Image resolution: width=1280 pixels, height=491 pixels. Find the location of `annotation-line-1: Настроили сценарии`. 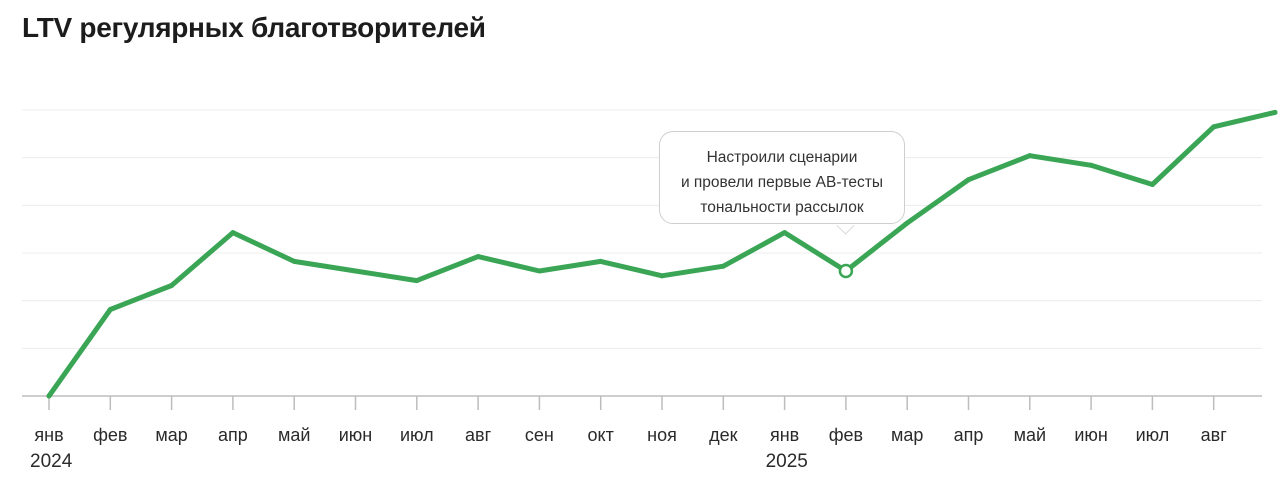

annotation-line-1: Настроили сценарии is located at coordinates (782, 157).